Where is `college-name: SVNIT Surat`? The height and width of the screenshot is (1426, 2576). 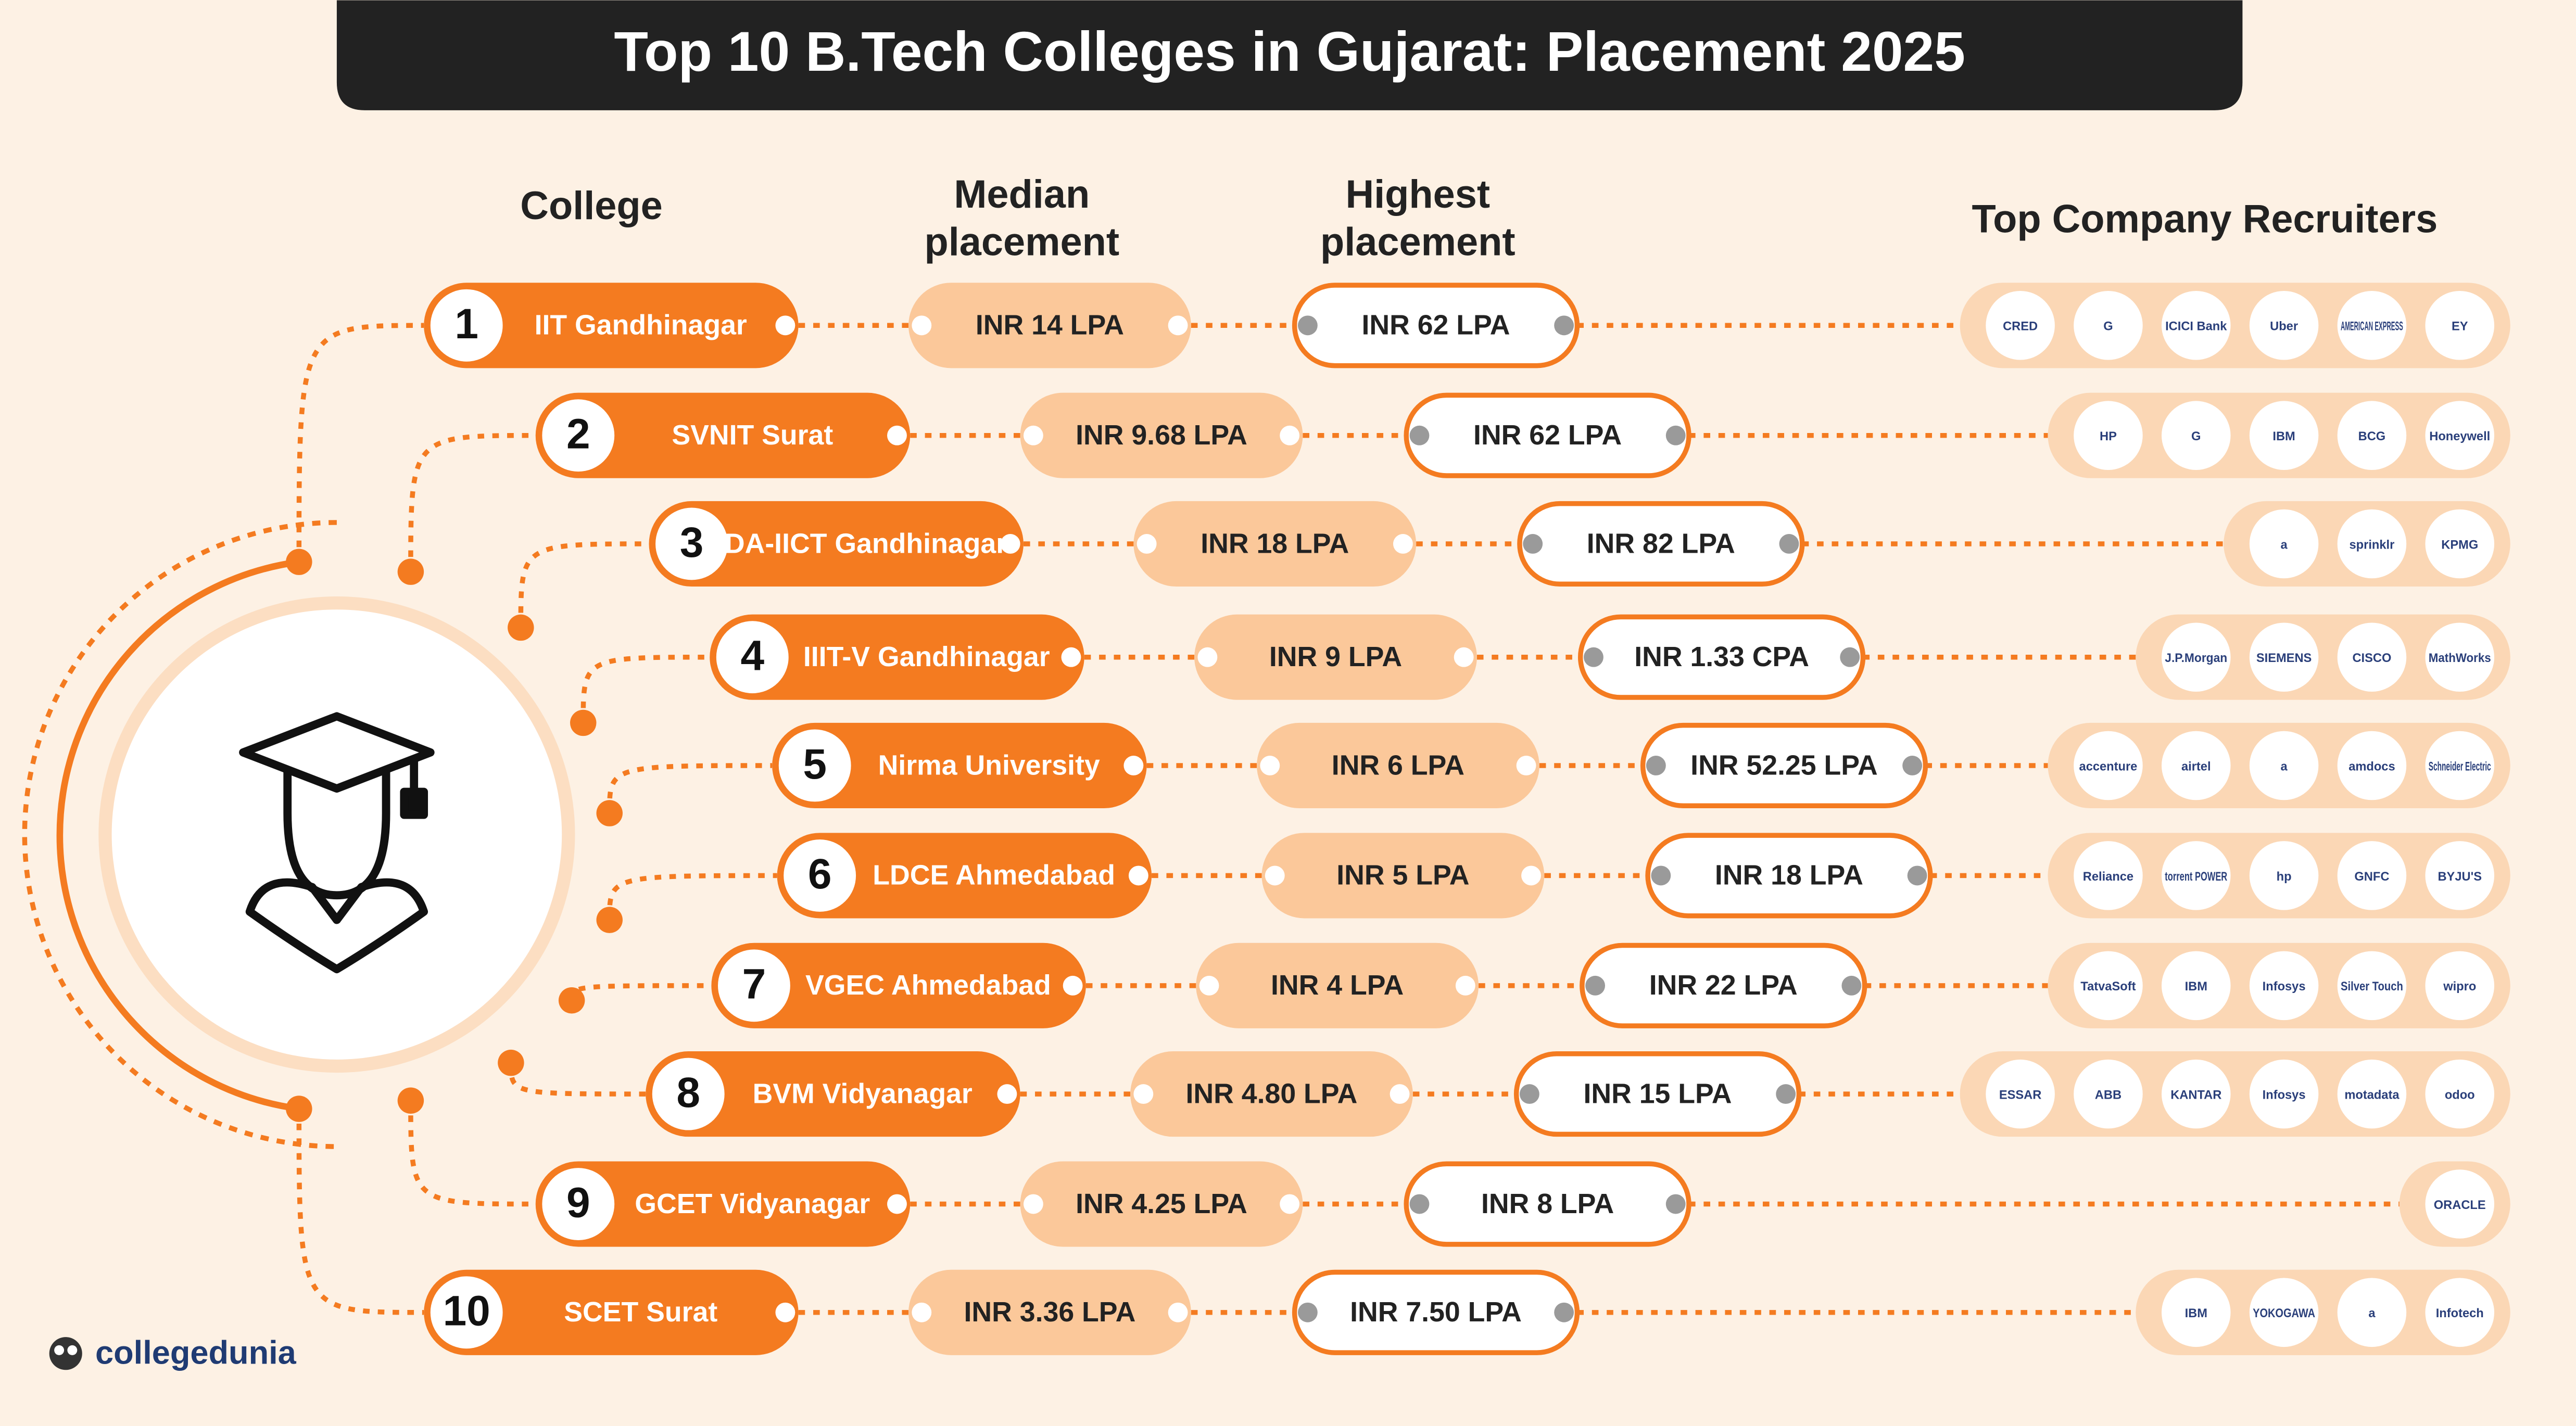 college-name: SVNIT Surat is located at coordinates (752, 435).